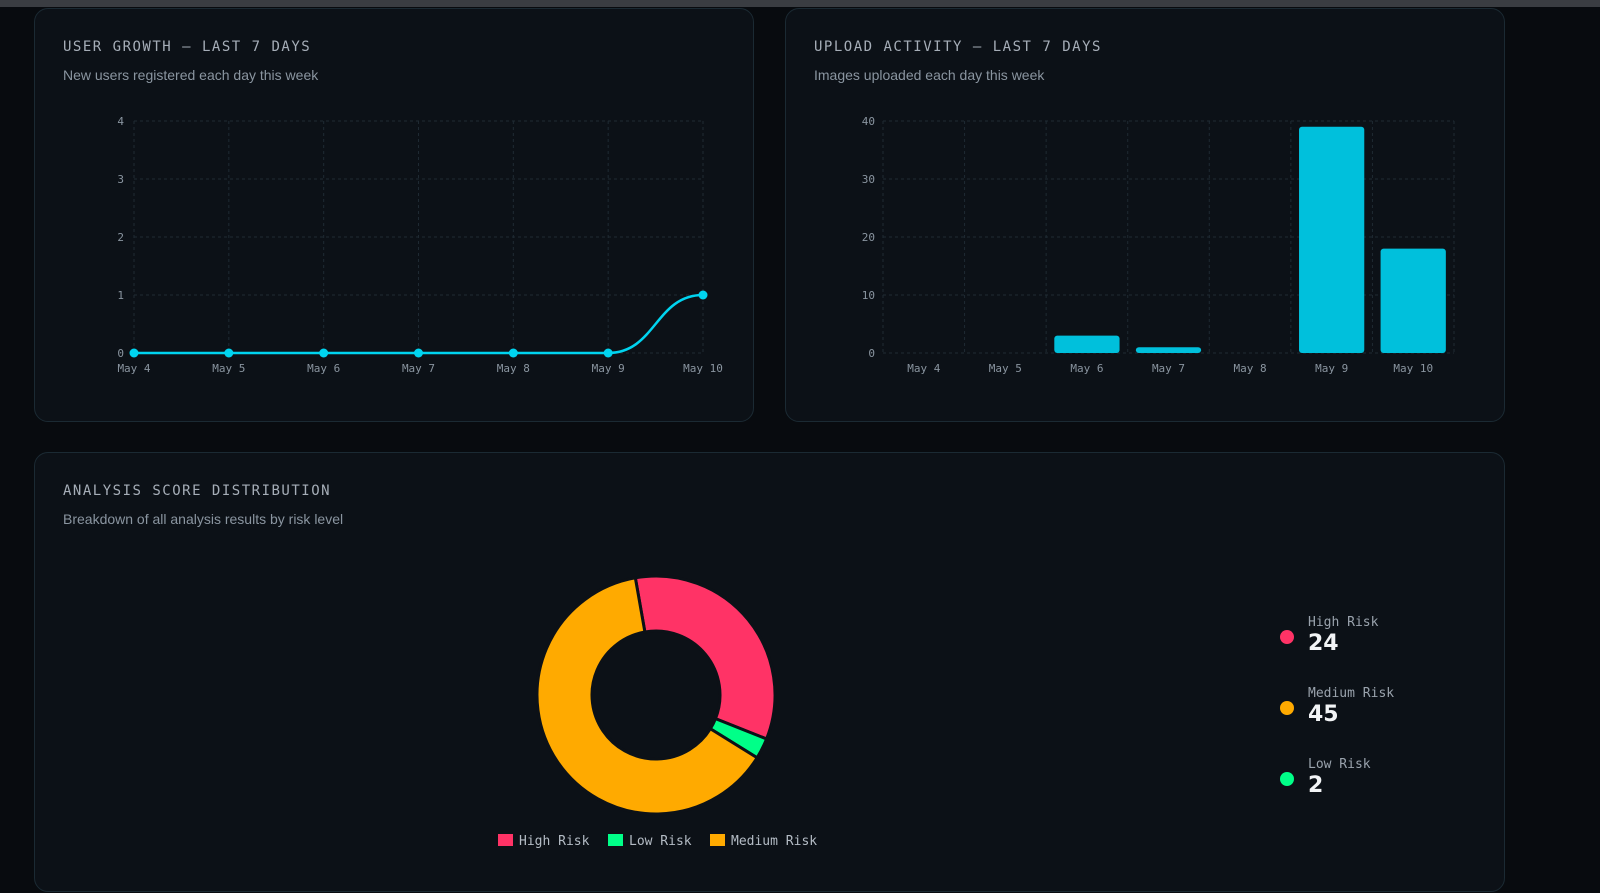 This screenshot has width=1600, height=893. What do you see at coordinates (1380, 716) in the screenshot?
I see `summary-medium-risk: Medium Risk 45` at bounding box center [1380, 716].